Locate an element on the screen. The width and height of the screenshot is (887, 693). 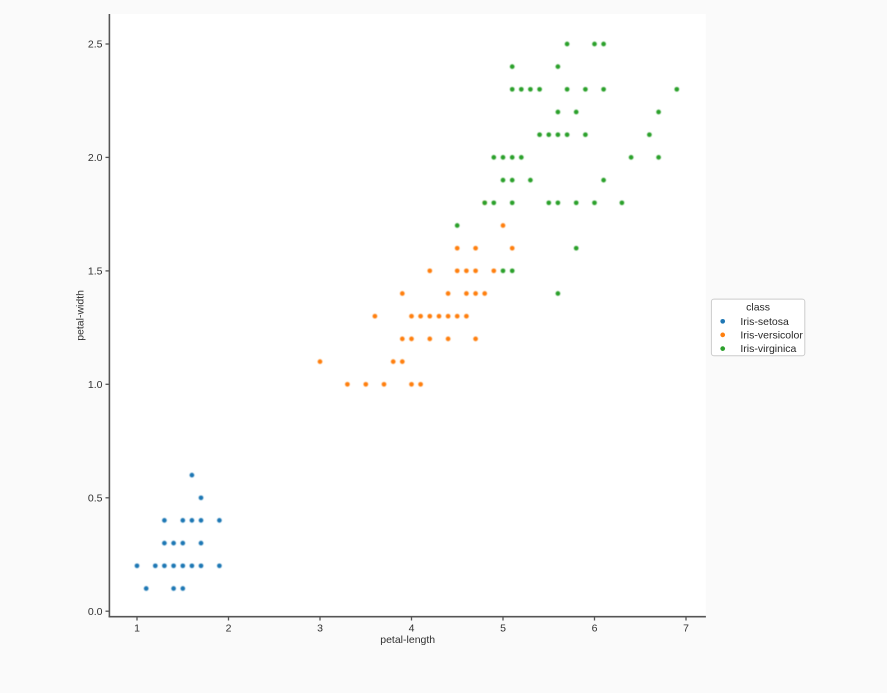
svg-text: 2 is located at coordinates (229, 629).